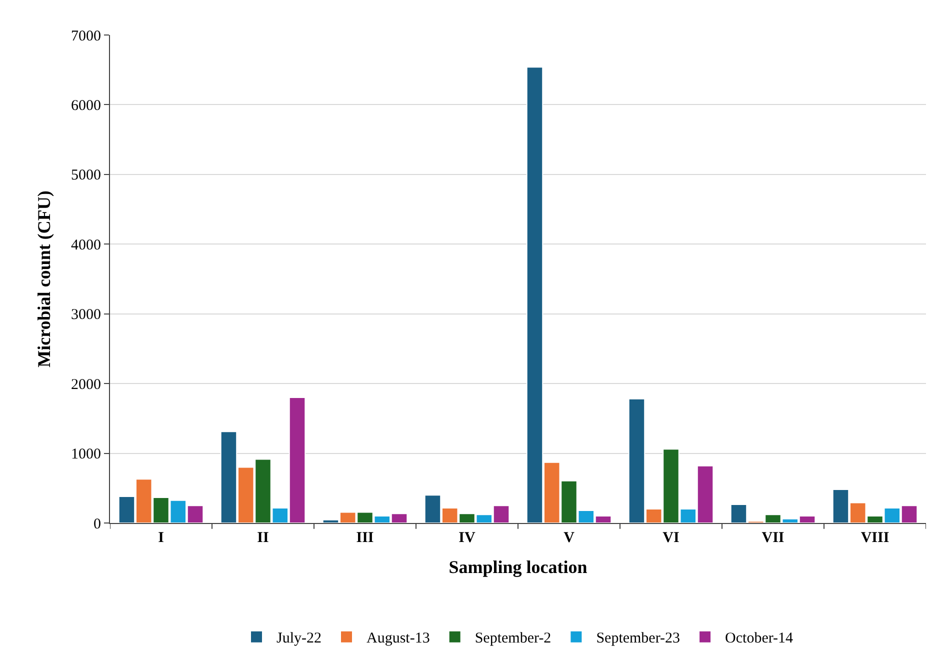 This screenshot has width=941, height=666. What do you see at coordinates (638, 638) in the screenshot?
I see `legend-label: September-23` at bounding box center [638, 638].